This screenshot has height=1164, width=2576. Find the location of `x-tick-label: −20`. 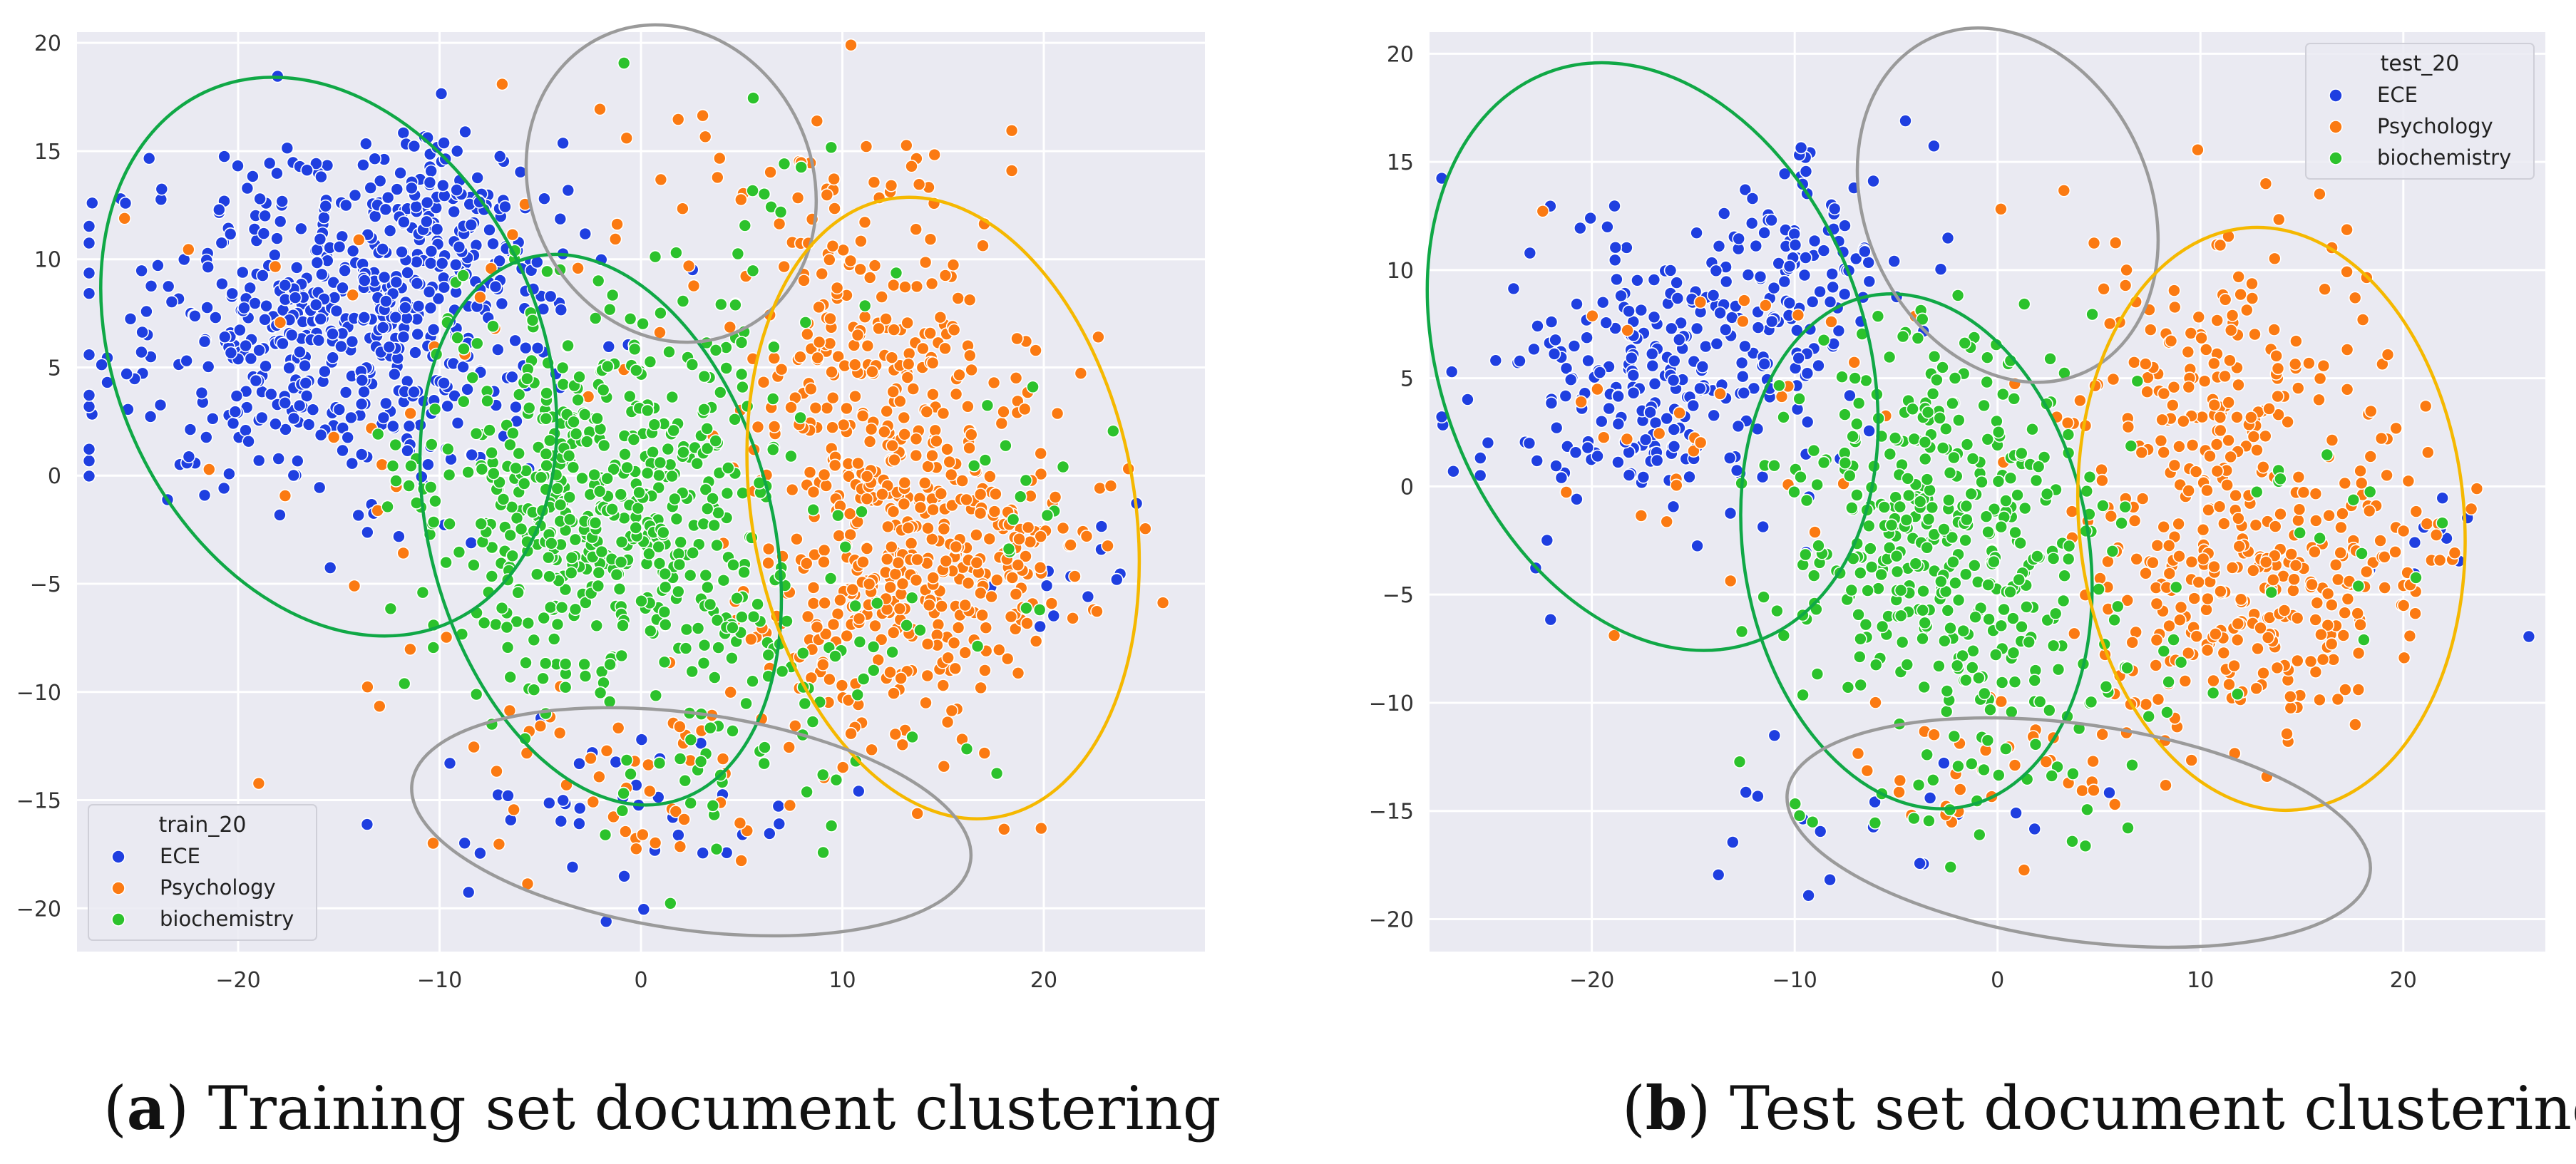

x-tick-label: −20 is located at coordinates (1591, 980).